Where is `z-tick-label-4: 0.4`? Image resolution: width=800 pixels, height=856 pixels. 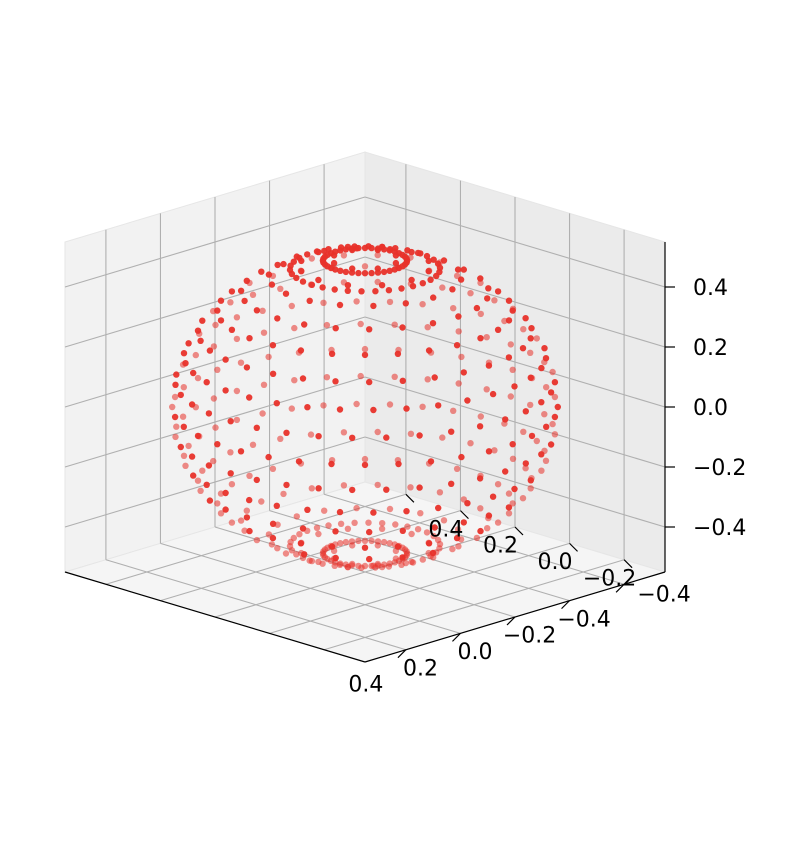
z-tick-label-4: 0.4 is located at coordinates (710, 288).